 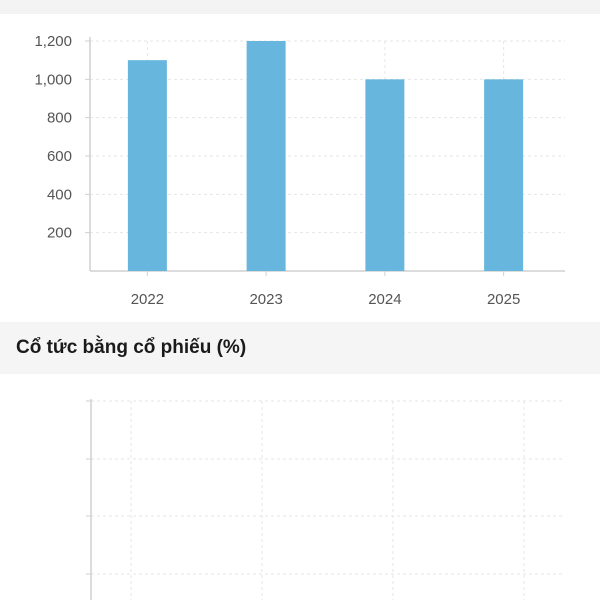 What do you see at coordinates (300, 348) in the screenshot?
I see `section-header` at bounding box center [300, 348].